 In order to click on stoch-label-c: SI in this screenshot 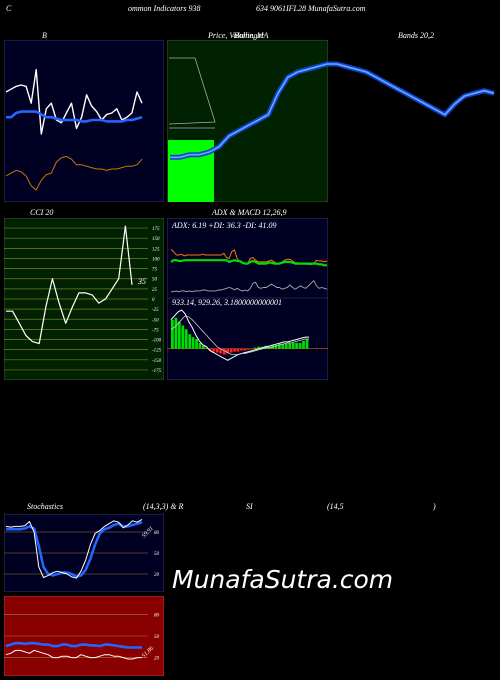, I will do `click(249, 506)`.